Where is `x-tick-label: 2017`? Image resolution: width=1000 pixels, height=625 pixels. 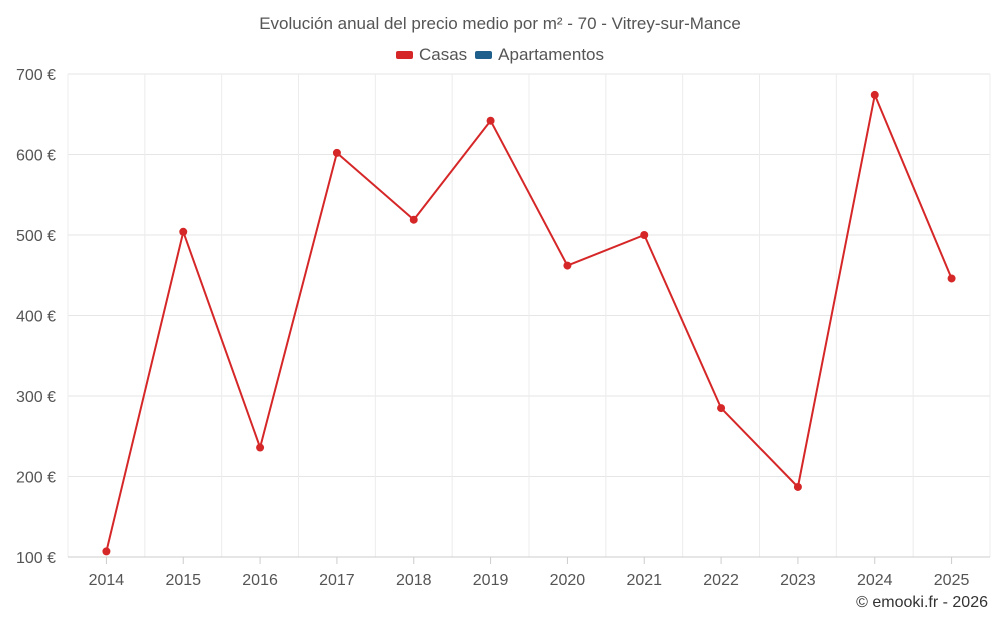 x-tick-label: 2017 is located at coordinates (337, 580).